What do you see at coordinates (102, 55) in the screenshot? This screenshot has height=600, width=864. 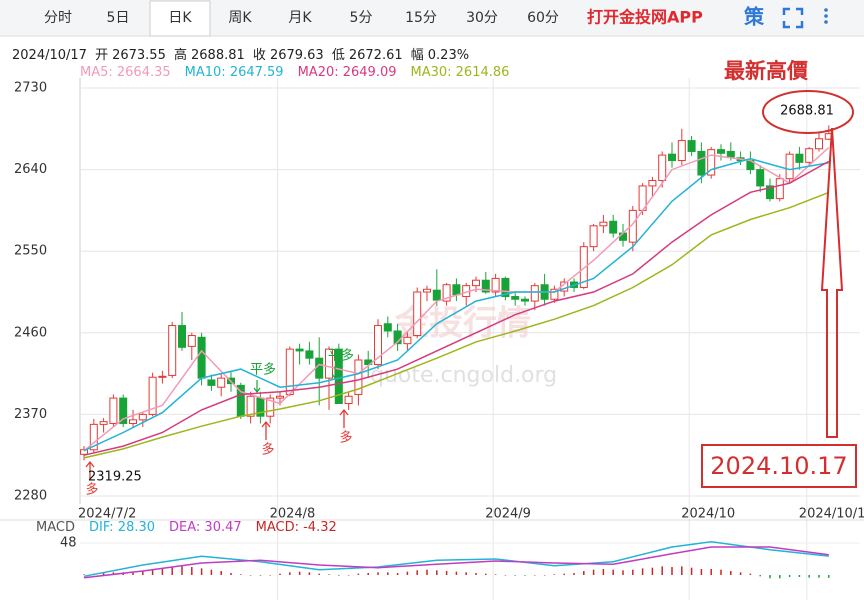 I see `label: 开` at bounding box center [102, 55].